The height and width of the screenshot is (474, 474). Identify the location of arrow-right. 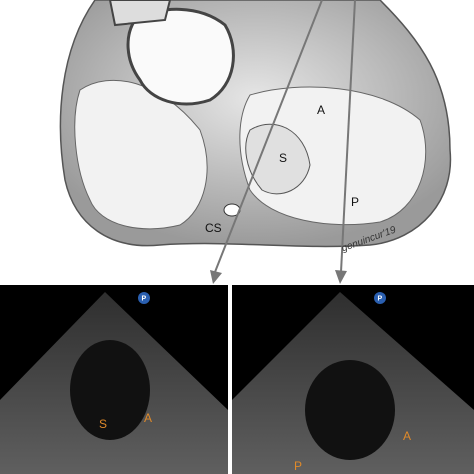
(348, 136).